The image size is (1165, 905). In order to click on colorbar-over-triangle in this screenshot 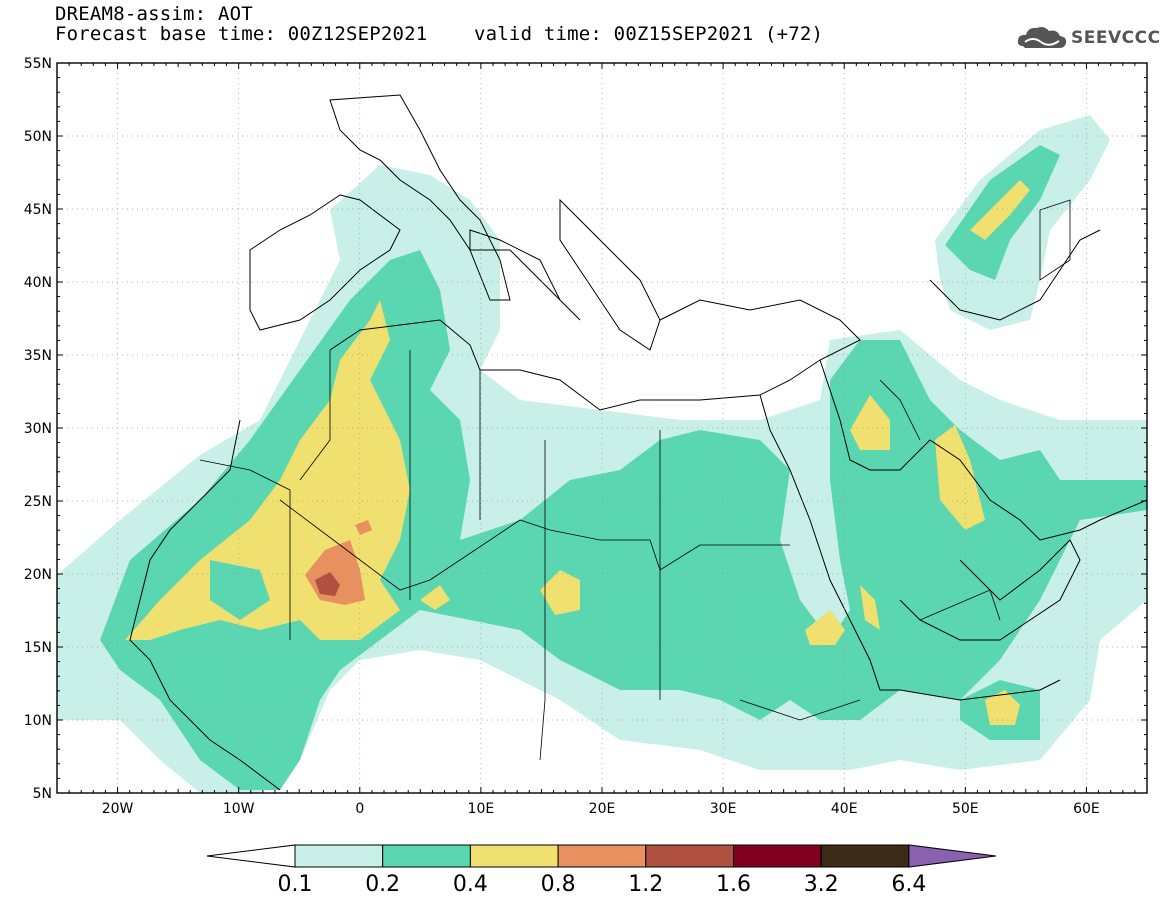, I will do `click(952, 856)`.